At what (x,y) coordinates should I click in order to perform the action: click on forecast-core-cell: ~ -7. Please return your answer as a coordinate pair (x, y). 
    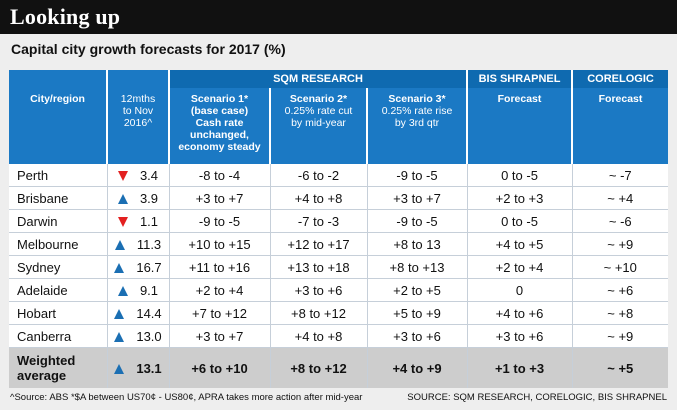
    Looking at the image, I should click on (620, 175).